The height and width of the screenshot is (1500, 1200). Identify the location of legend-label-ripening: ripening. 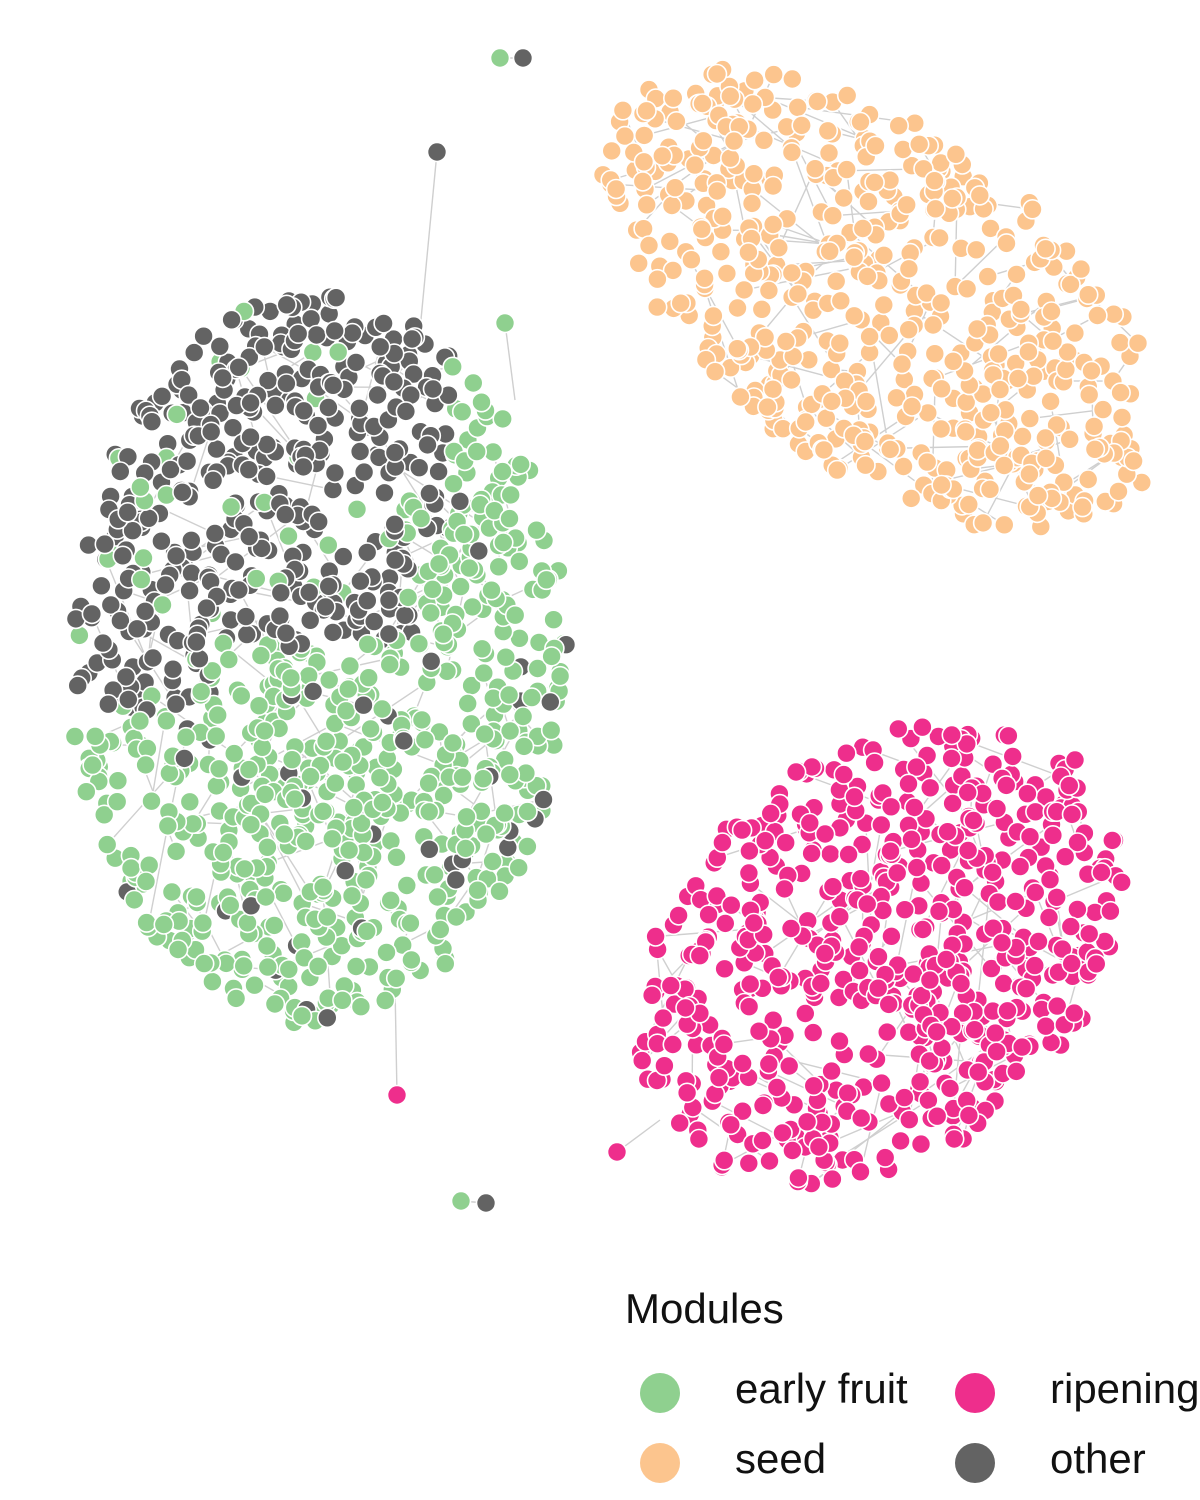
(1125, 1388).